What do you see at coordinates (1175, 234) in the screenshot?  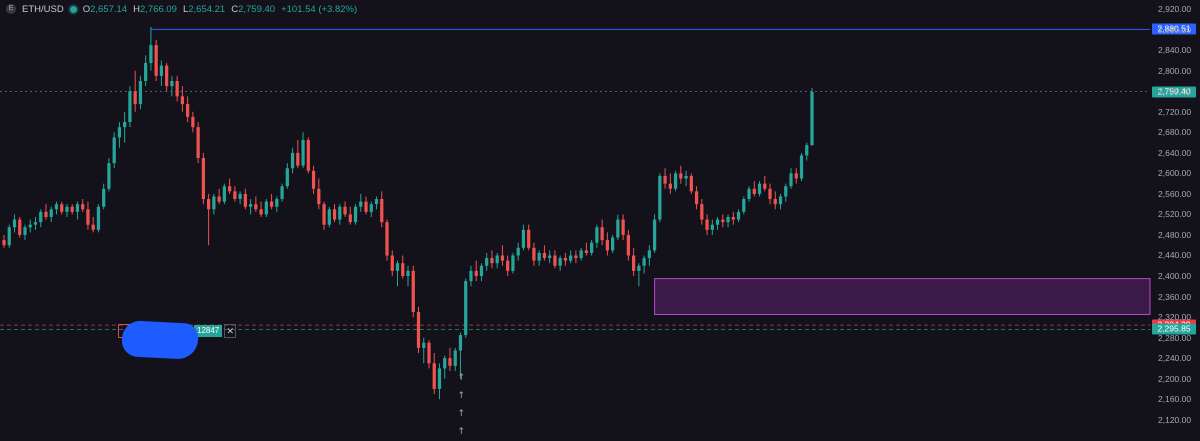 I see `y-tick-label: 2,480.00` at bounding box center [1175, 234].